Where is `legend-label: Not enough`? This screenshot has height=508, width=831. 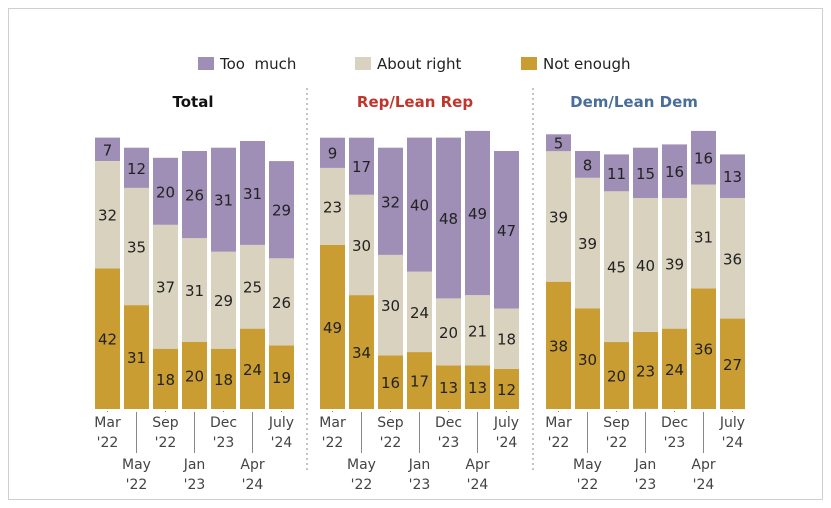
legend-label: Not enough is located at coordinates (587, 64).